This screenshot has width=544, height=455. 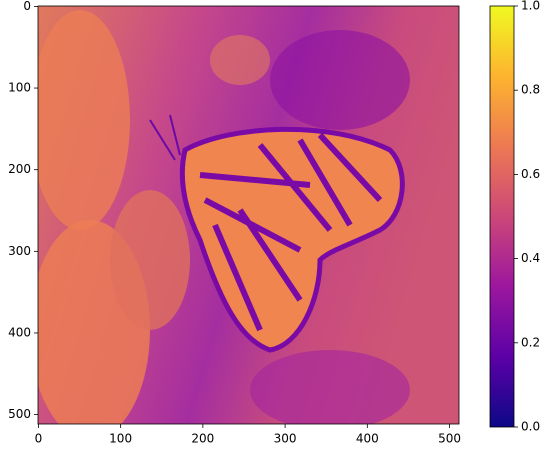 I want to click on x-tick-label: 0, so click(x=39, y=439).